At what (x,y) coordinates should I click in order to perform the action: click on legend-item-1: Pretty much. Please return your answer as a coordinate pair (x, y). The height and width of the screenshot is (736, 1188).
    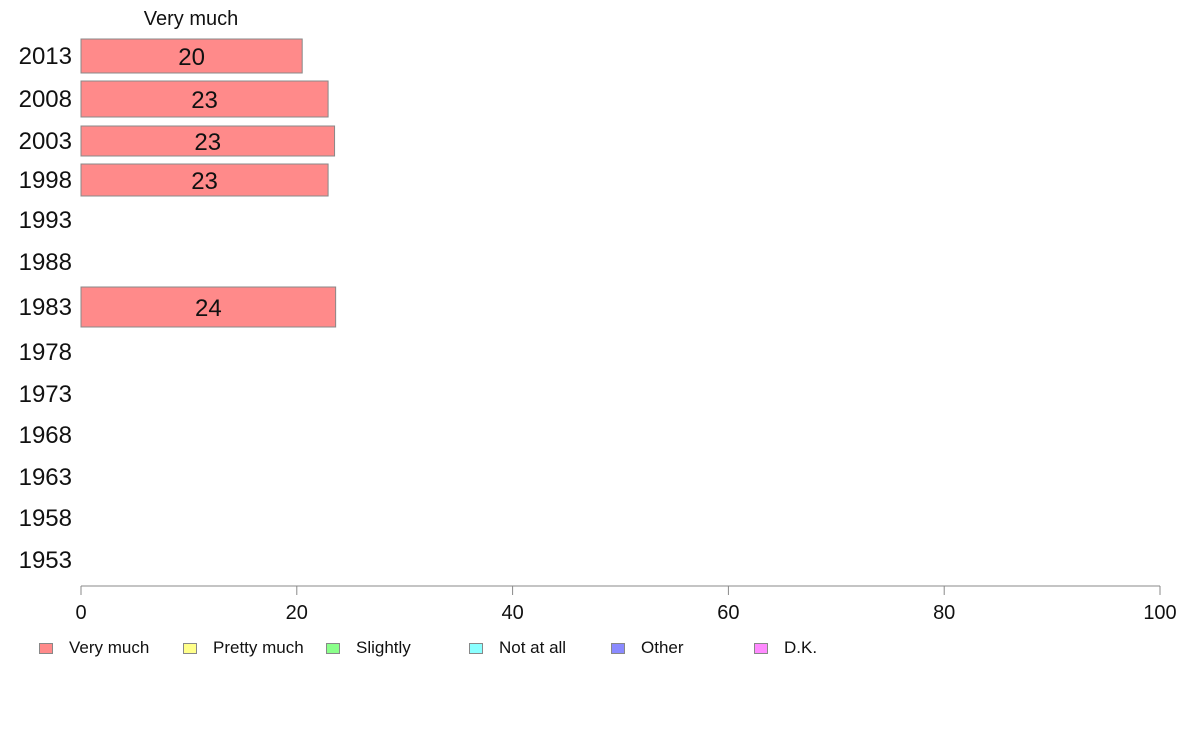
    Looking at the image, I should click on (243, 648).